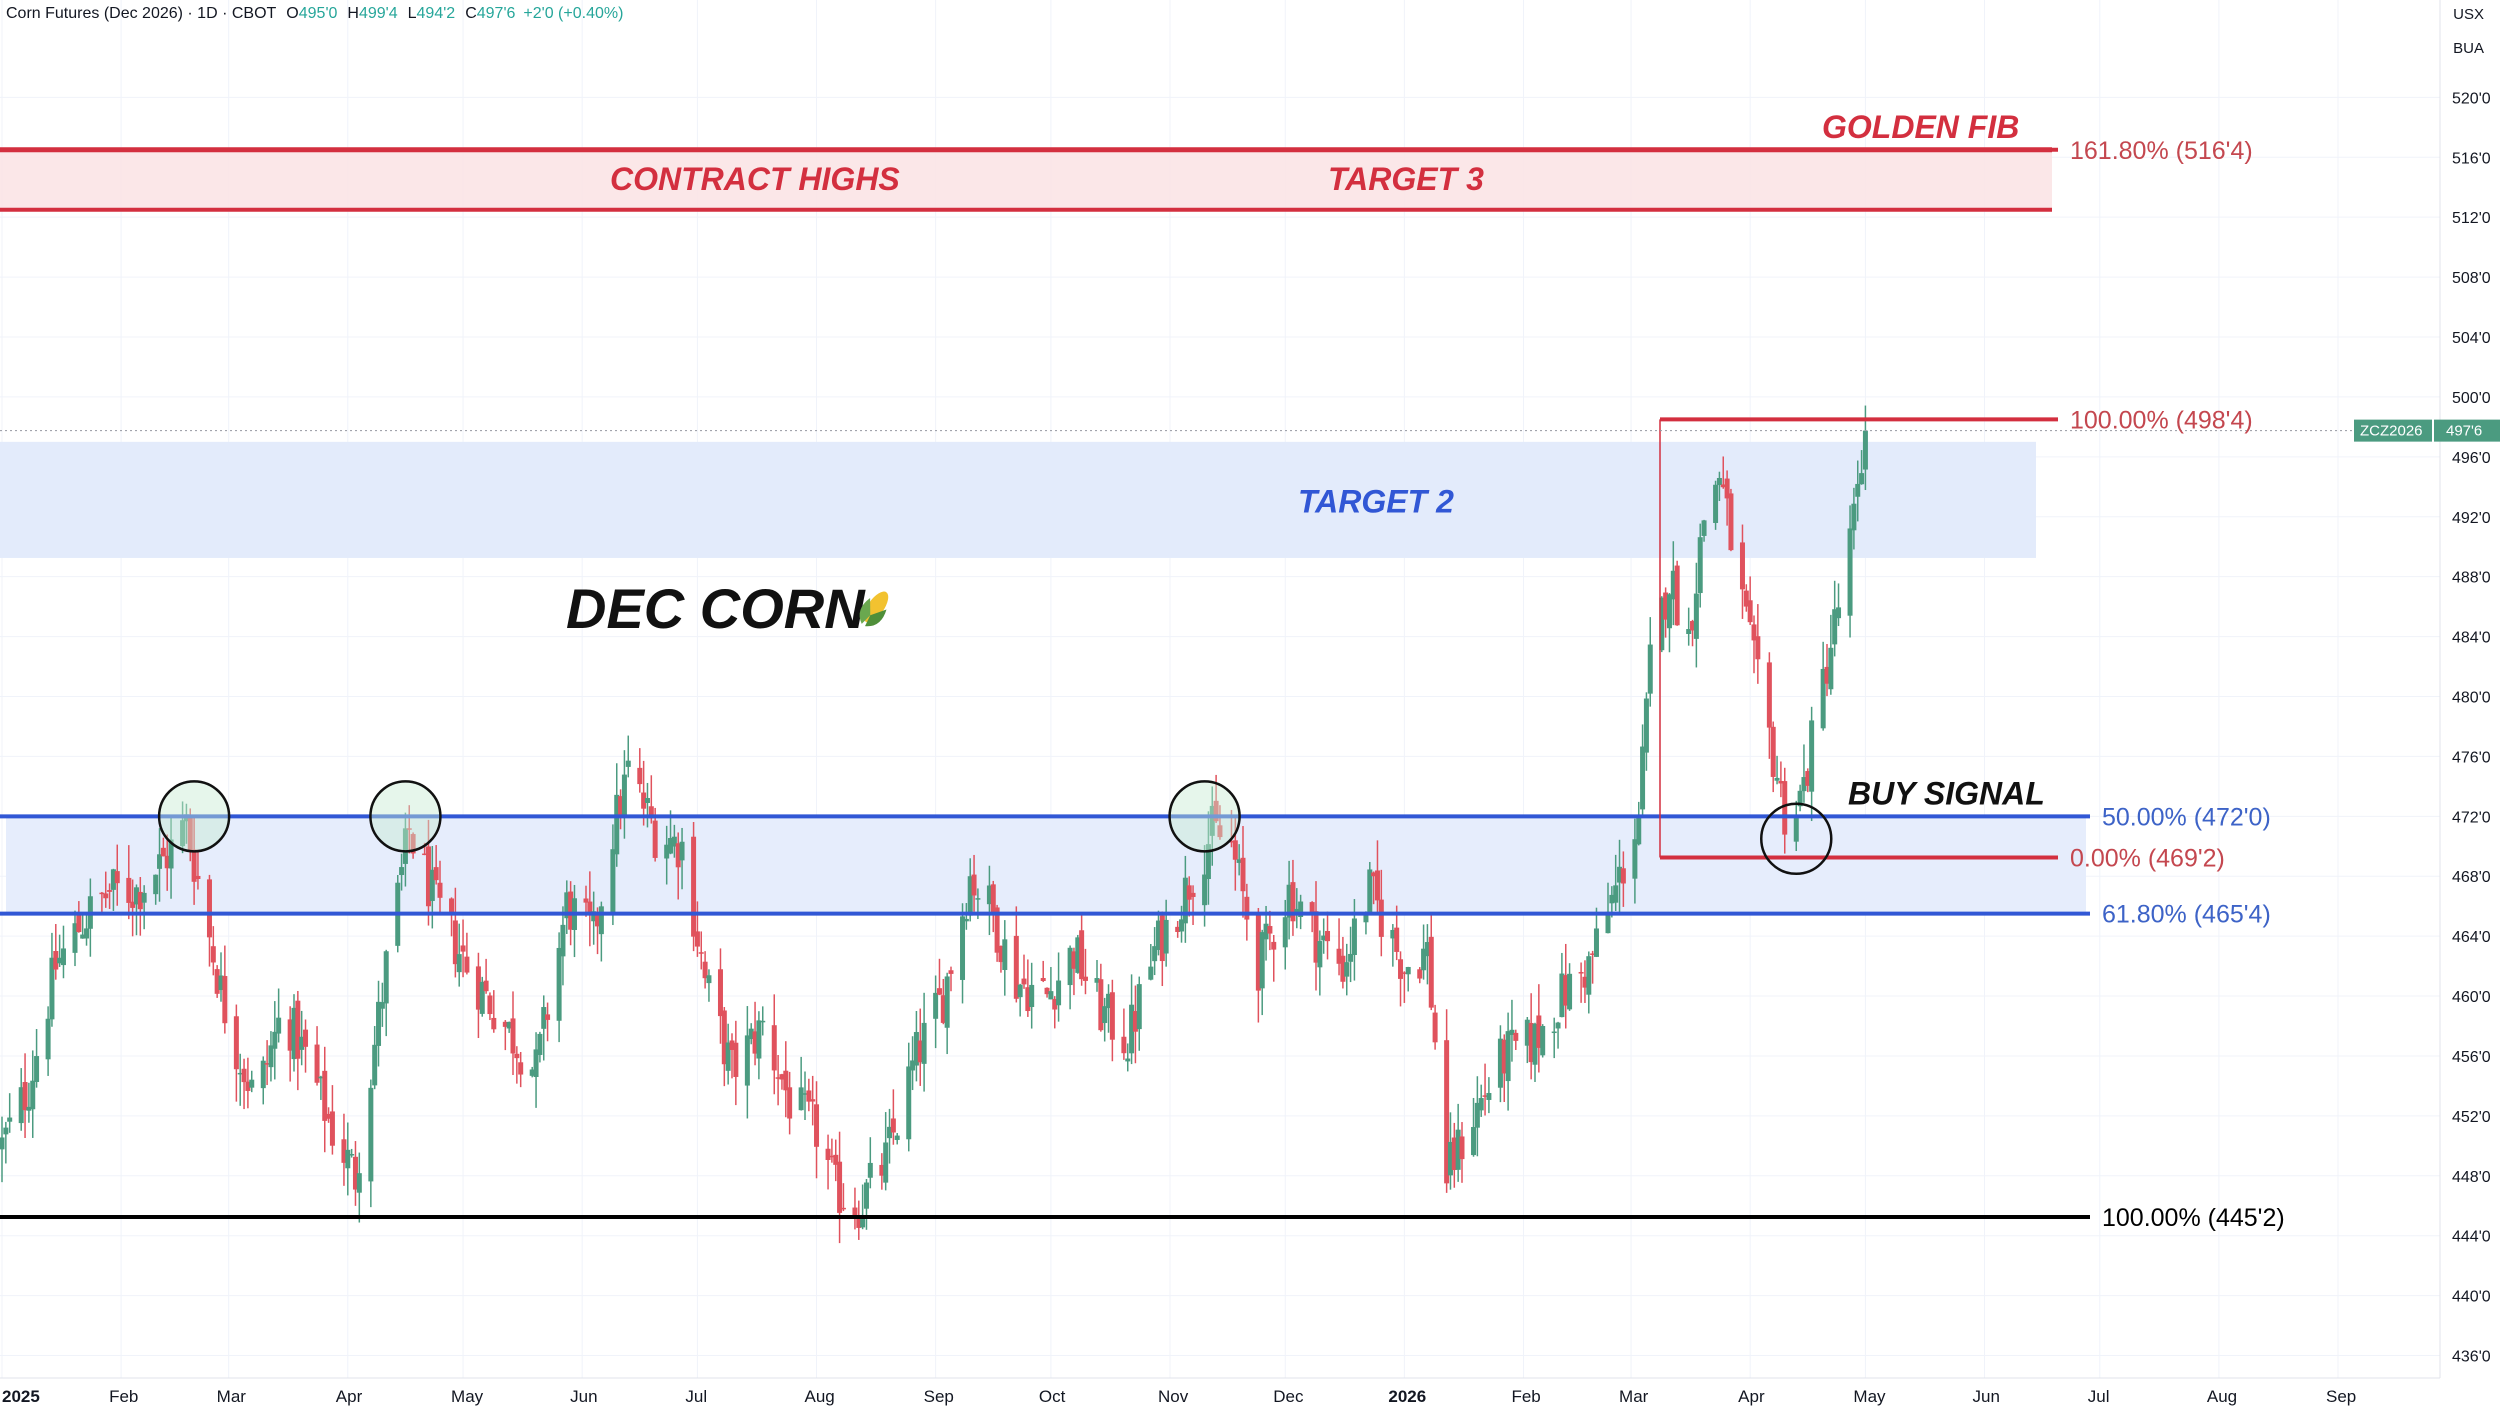  What do you see at coordinates (2147, 859) in the screenshot?
I see `fib-0-red-label: 0.00% (469'2)` at bounding box center [2147, 859].